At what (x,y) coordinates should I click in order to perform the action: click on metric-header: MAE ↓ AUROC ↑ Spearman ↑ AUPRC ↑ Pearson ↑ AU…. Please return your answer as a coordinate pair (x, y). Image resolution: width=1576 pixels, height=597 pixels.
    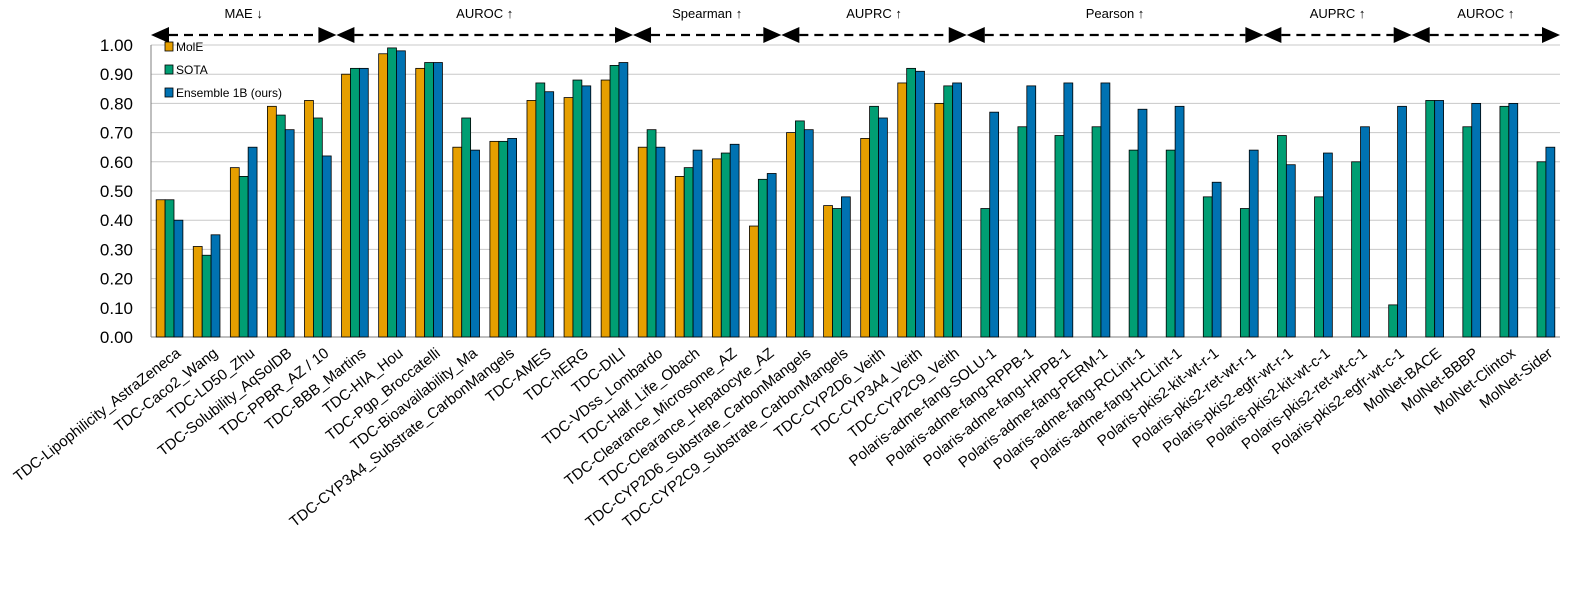
    Looking at the image, I should click on (855, 24).